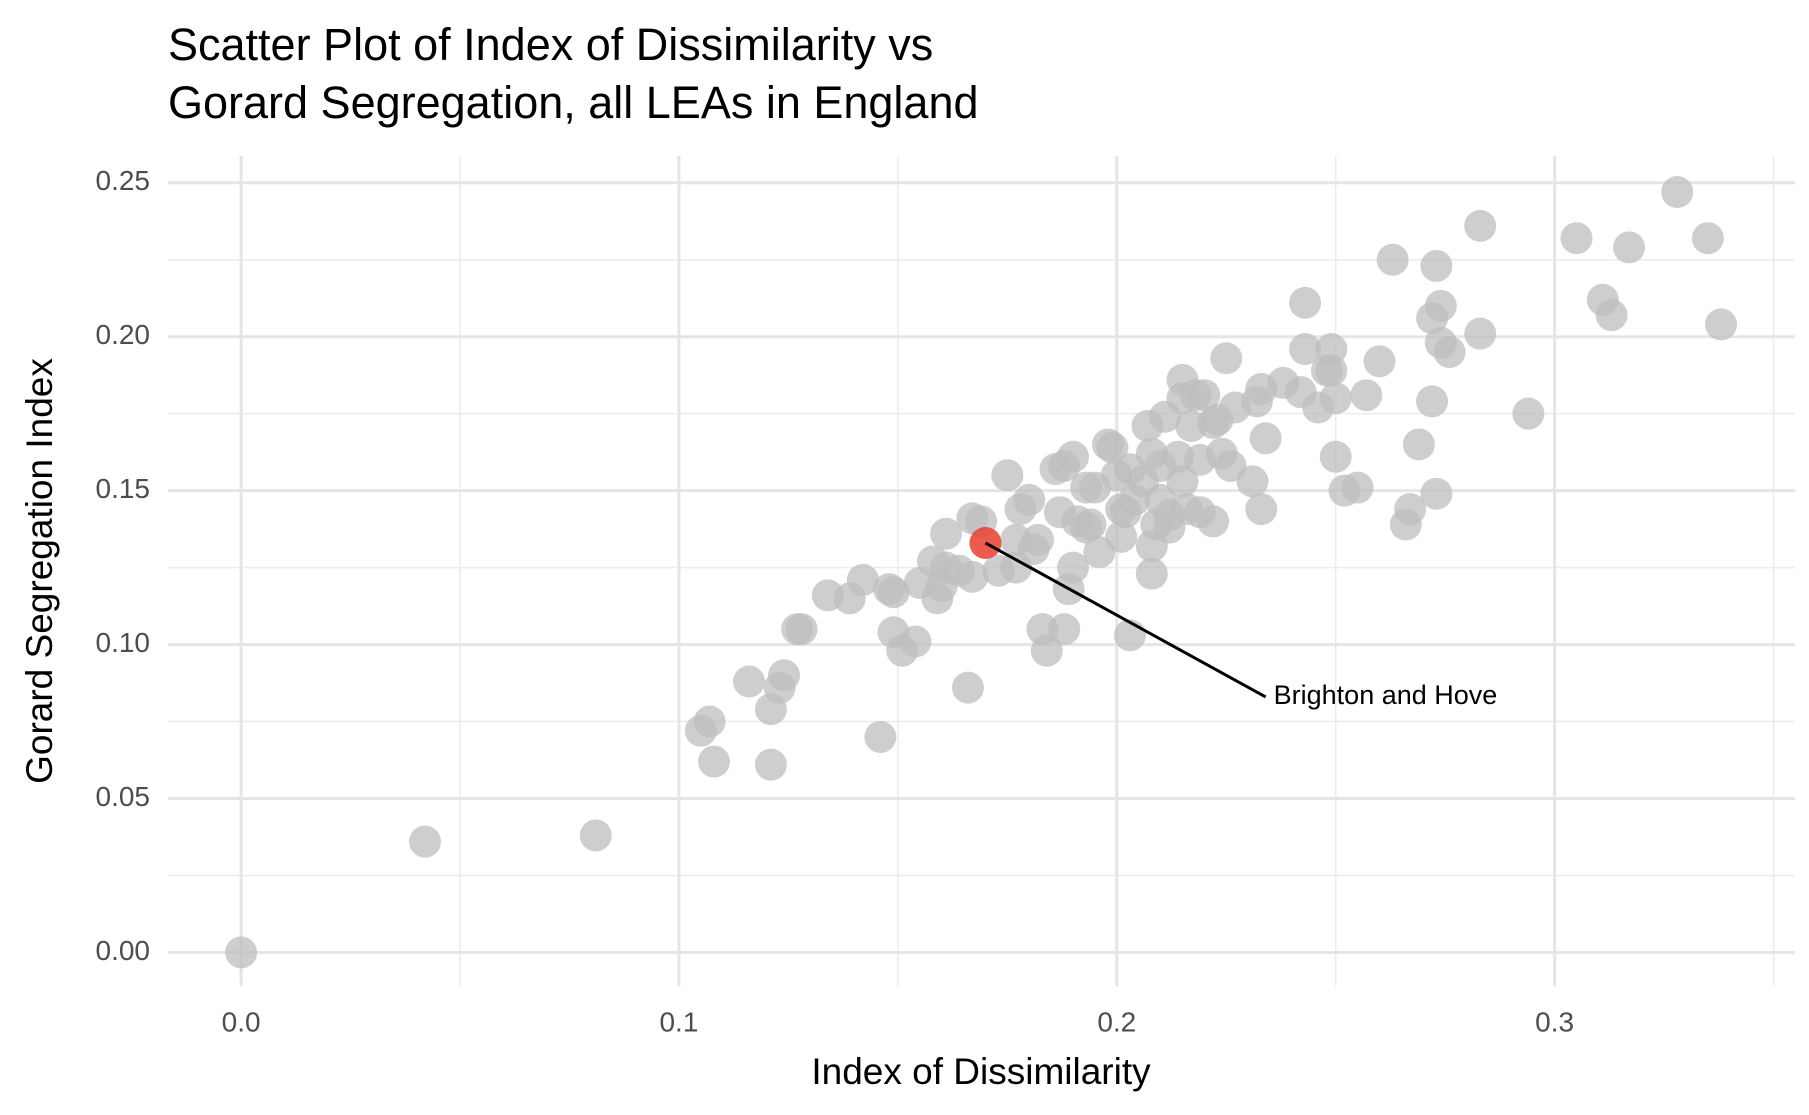 The height and width of the screenshot is (1115, 1809). What do you see at coordinates (39, 571) in the screenshot?
I see `y-axis-title: Gorard Segregation Index` at bounding box center [39, 571].